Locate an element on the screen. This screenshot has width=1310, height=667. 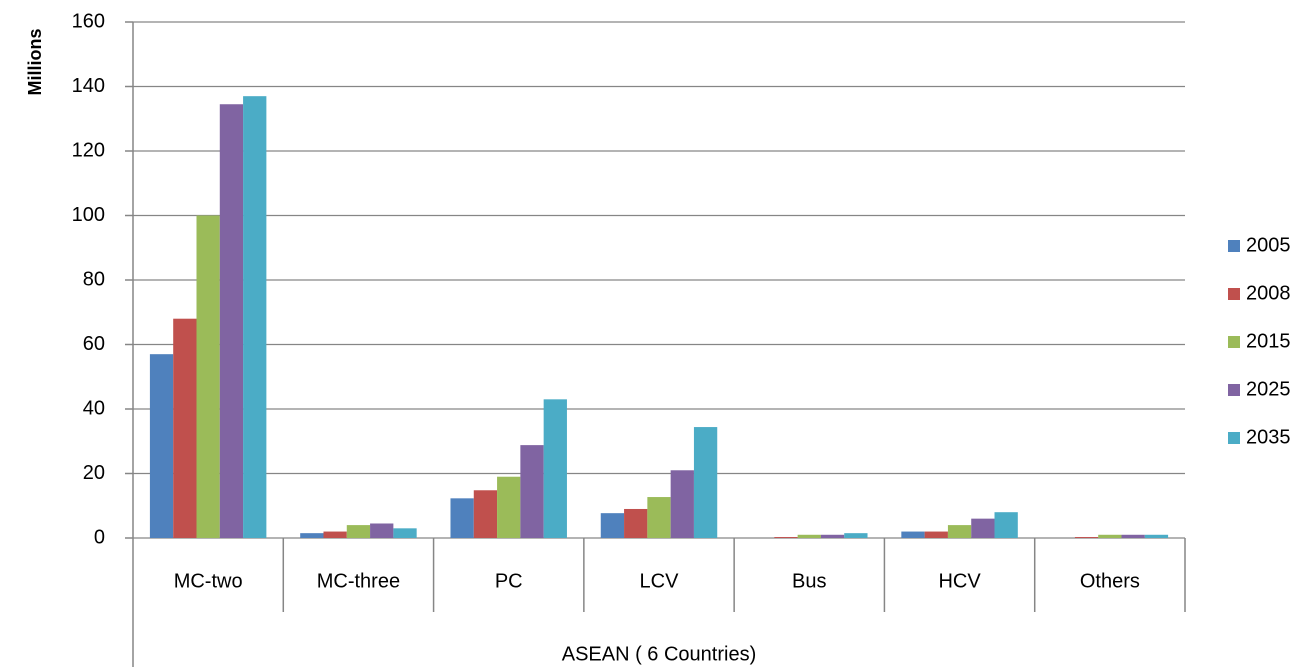
x-tick-label: Bus is located at coordinates (809, 581).